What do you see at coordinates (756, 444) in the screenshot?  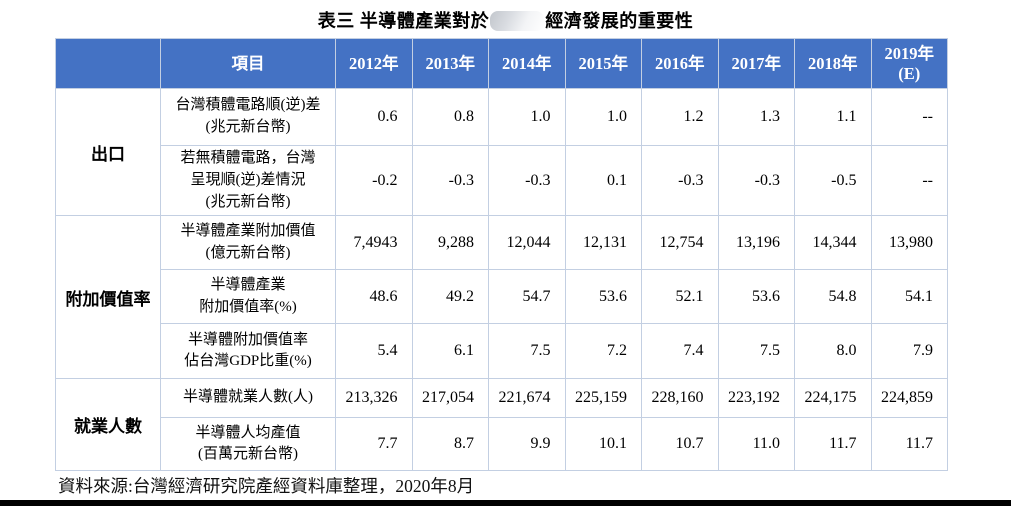 I see `value-cell: 11.0` at bounding box center [756, 444].